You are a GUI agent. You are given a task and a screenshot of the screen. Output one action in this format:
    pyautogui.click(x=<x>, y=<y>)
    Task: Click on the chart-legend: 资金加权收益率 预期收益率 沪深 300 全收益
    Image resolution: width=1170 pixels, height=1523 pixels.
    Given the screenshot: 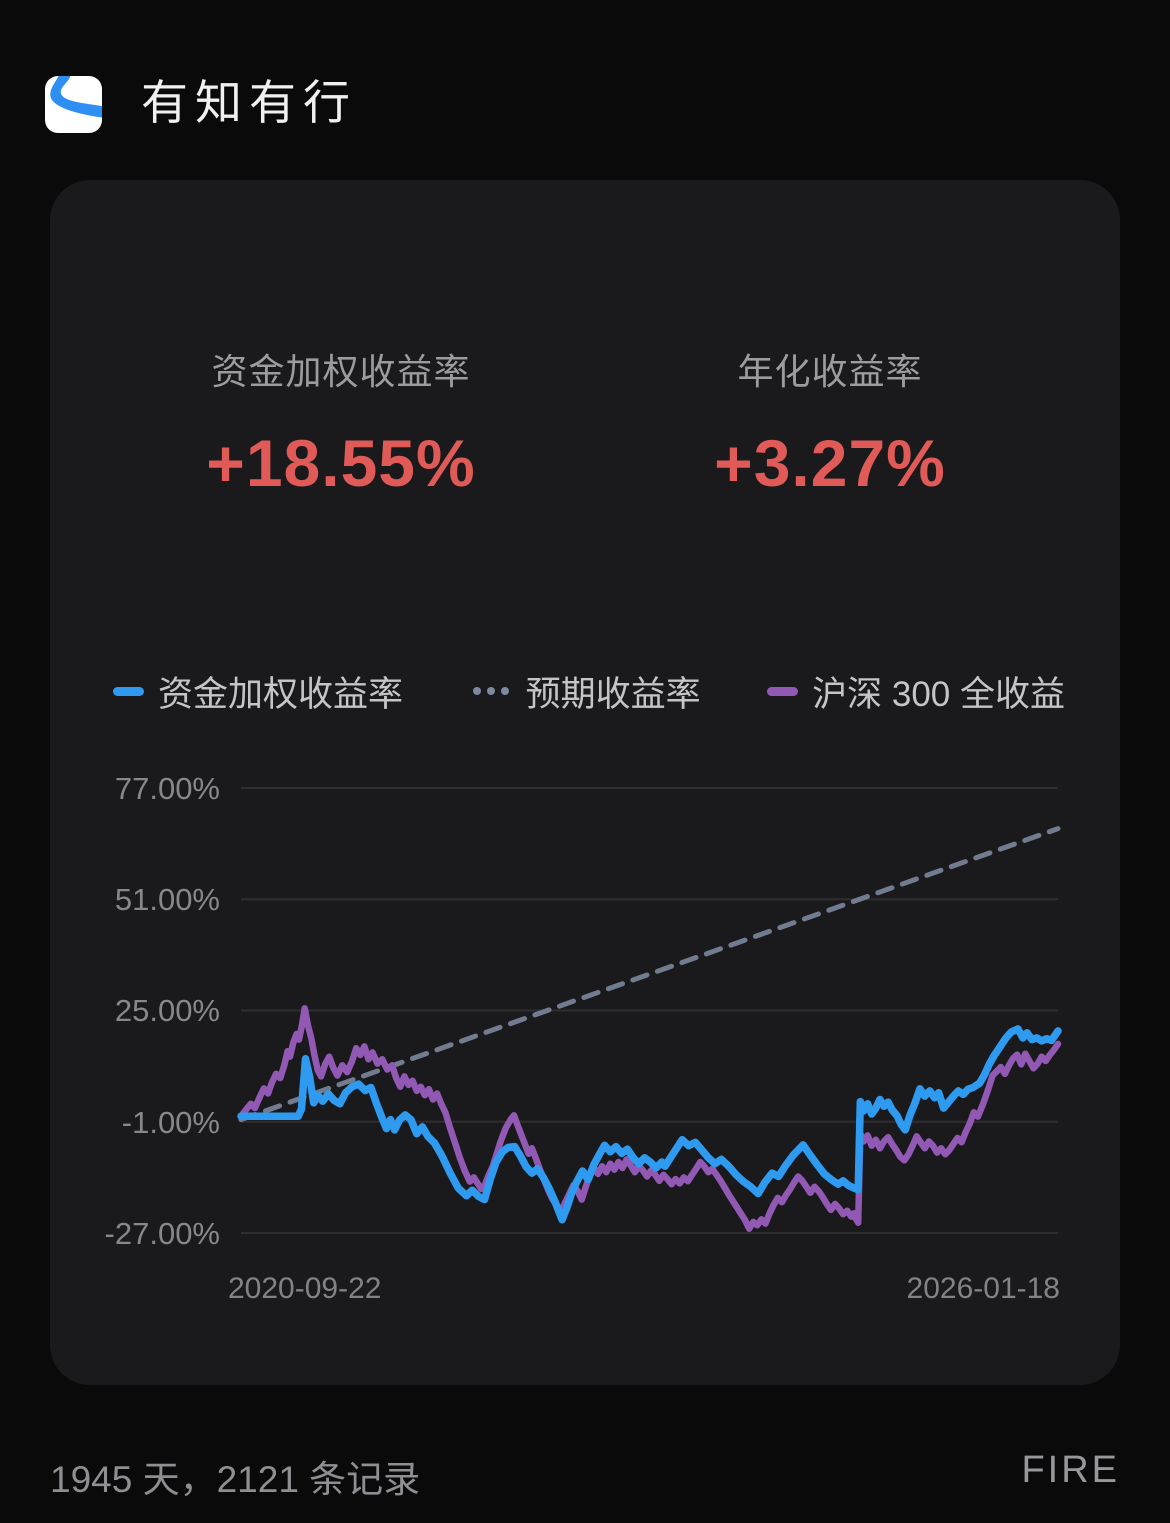 What is the action you would take?
    pyautogui.click(x=589, y=691)
    